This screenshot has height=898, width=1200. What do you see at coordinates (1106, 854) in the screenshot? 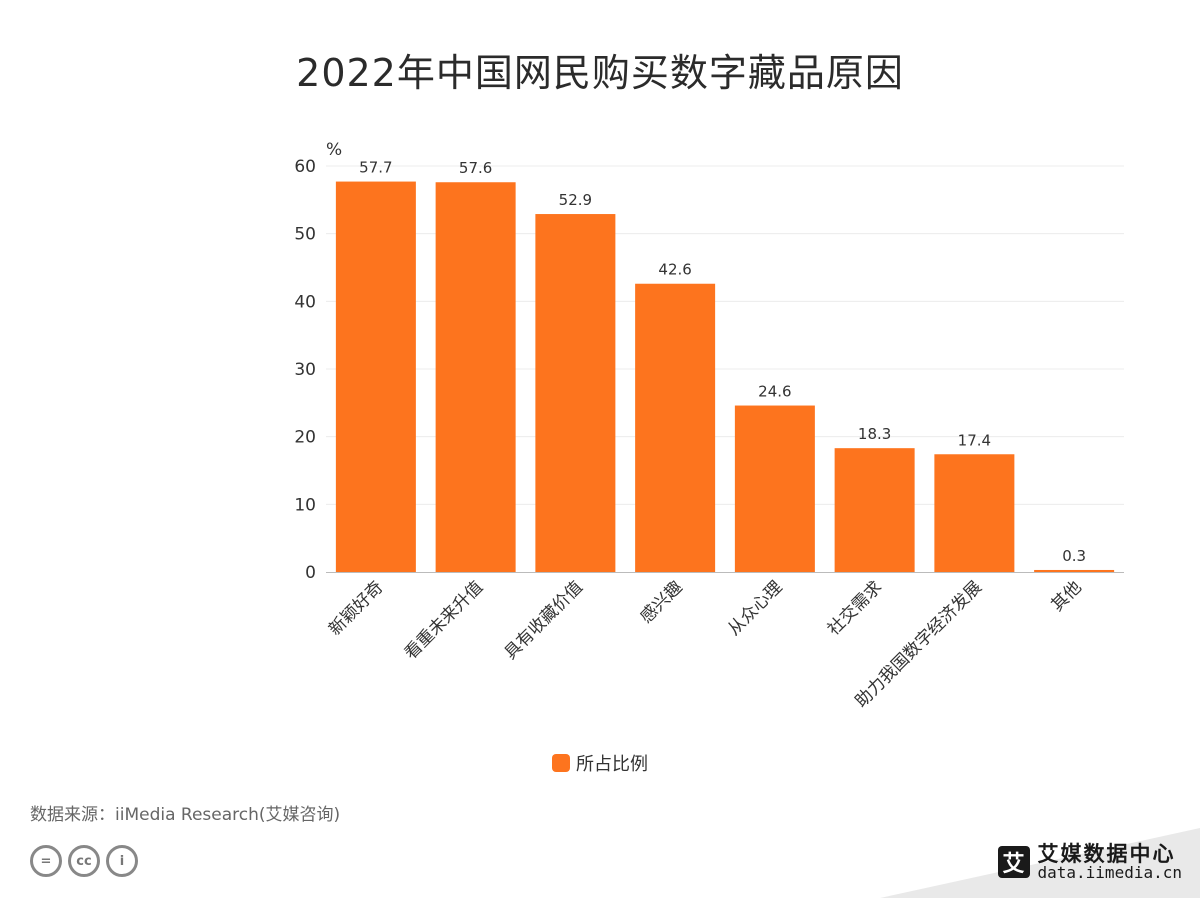
I see `brand-name: 艾媒数据中心` at bounding box center [1106, 854].